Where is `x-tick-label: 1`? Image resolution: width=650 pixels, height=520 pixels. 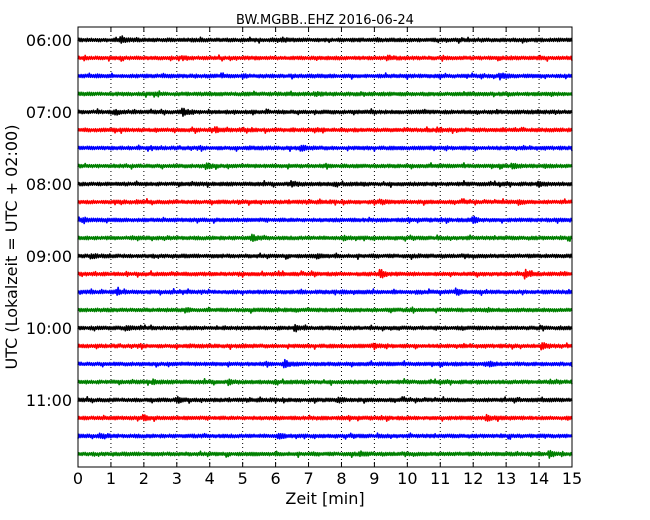 x-tick-label: 1 is located at coordinates (111, 478).